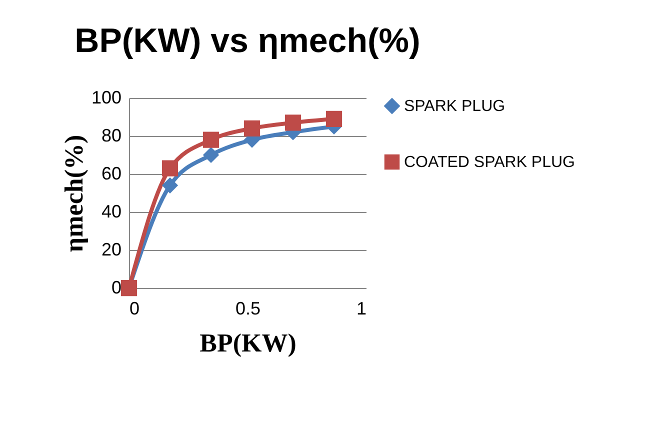 This screenshot has width=670, height=438. I want to click on y-tick-label: 20, so click(111, 250).